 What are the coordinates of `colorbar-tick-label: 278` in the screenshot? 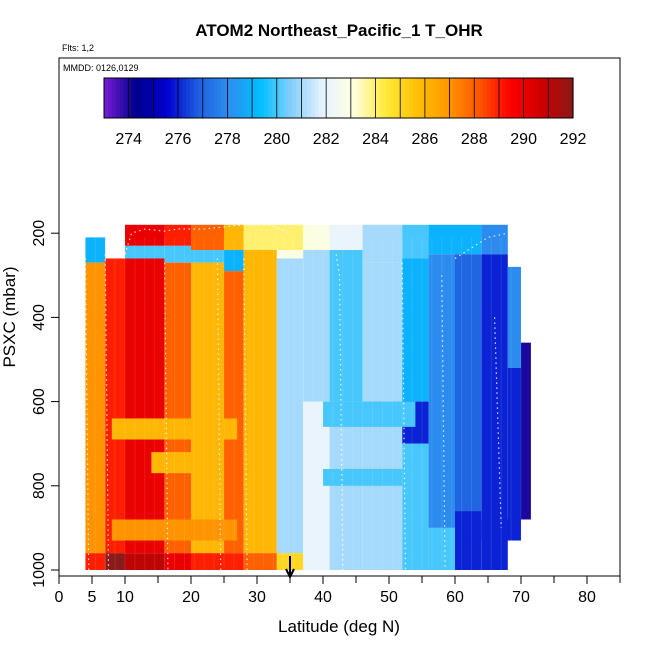 It's located at (227, 139).